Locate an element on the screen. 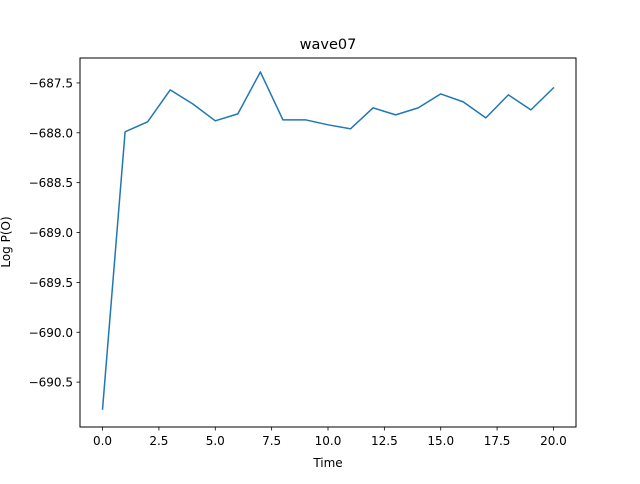  y-tick-label: −689.5 is located at coordinates (51, 283).